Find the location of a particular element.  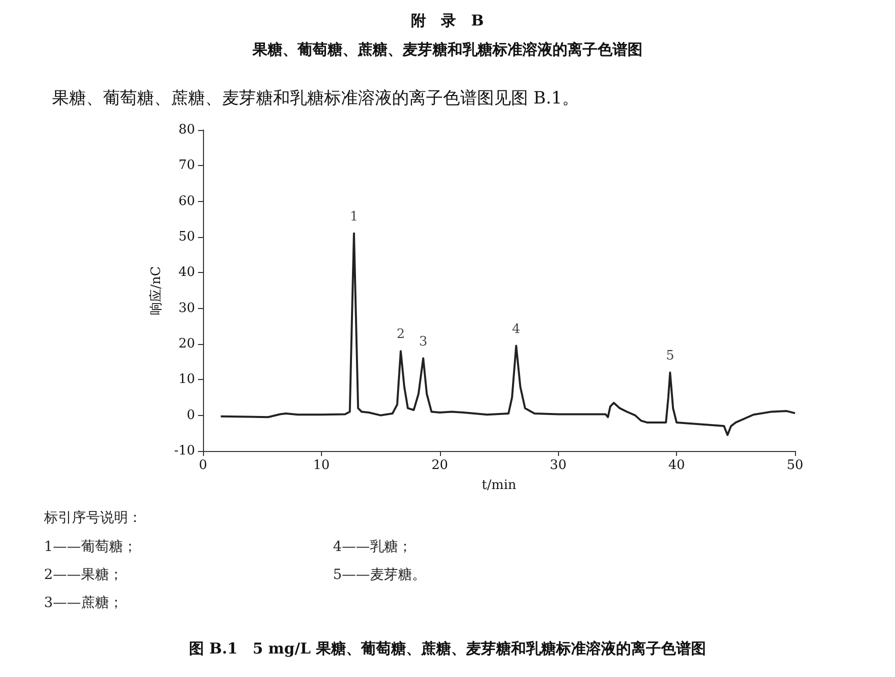

y-tick-label: 40 is located at coordinates (186, 272).